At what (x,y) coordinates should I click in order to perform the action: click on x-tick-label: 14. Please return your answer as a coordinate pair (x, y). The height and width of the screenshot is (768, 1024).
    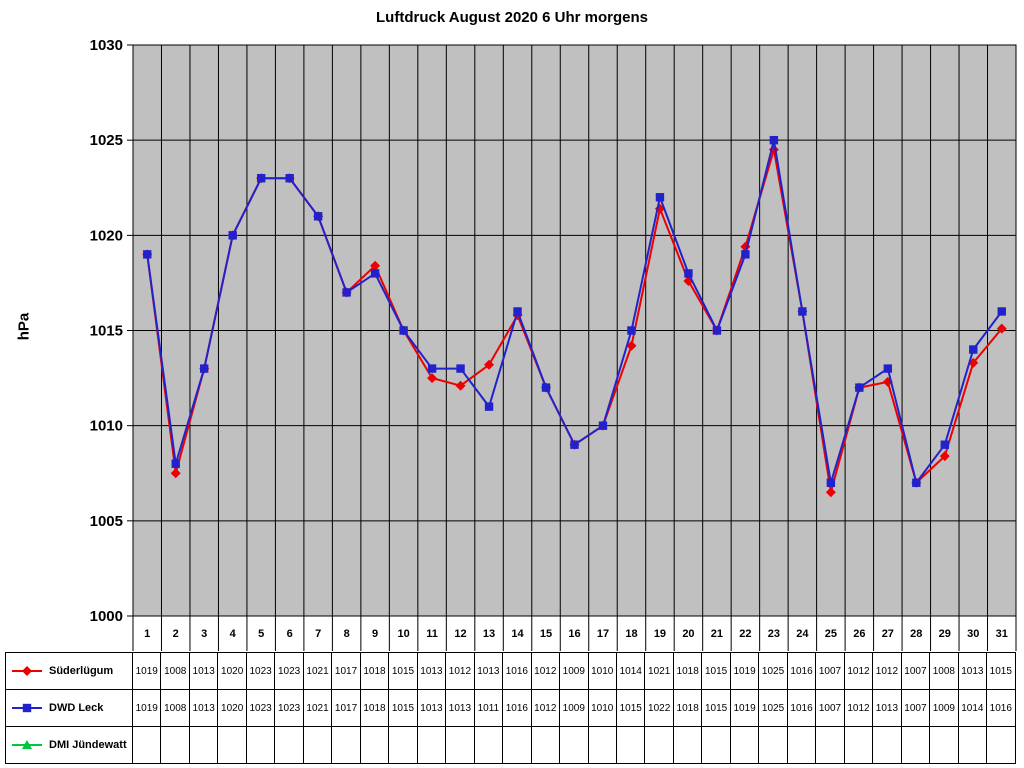
    Looking at the image, I should click on (517, 634).